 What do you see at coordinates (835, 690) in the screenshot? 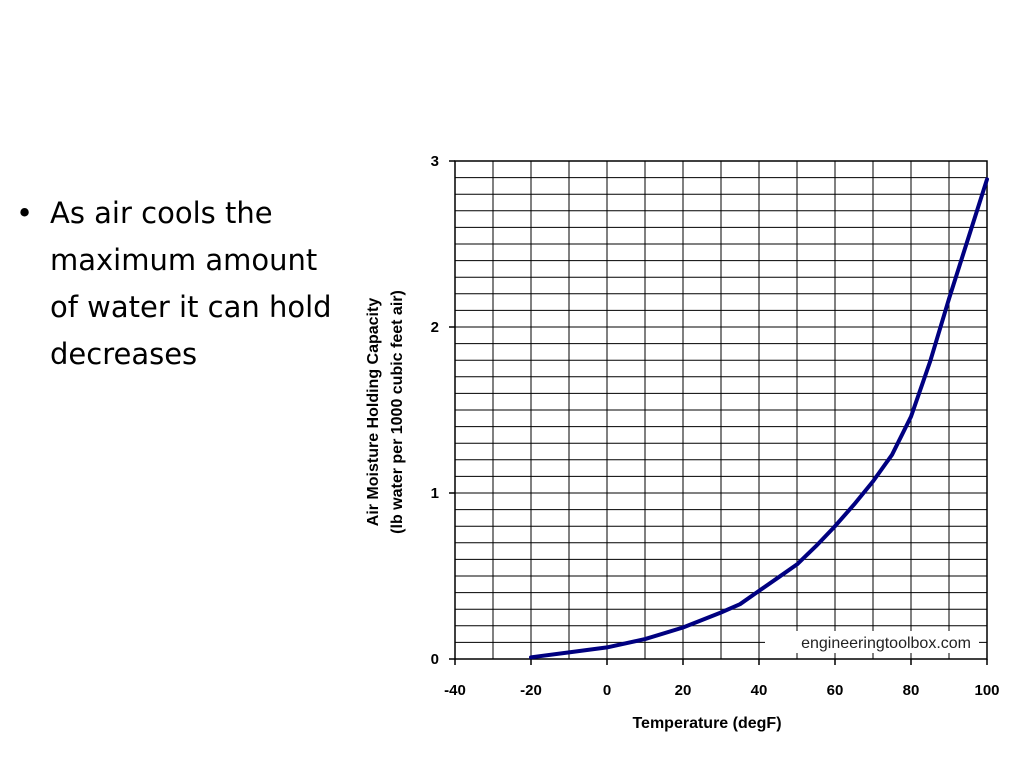
I see `x-tick-label: 60` at bounding box center [835, 690].